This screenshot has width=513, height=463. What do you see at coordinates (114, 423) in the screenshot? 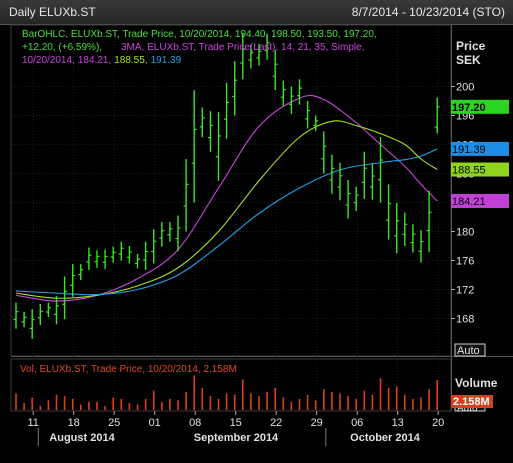
I see `x-tick-label: 25` at bounding box center [114, 423].